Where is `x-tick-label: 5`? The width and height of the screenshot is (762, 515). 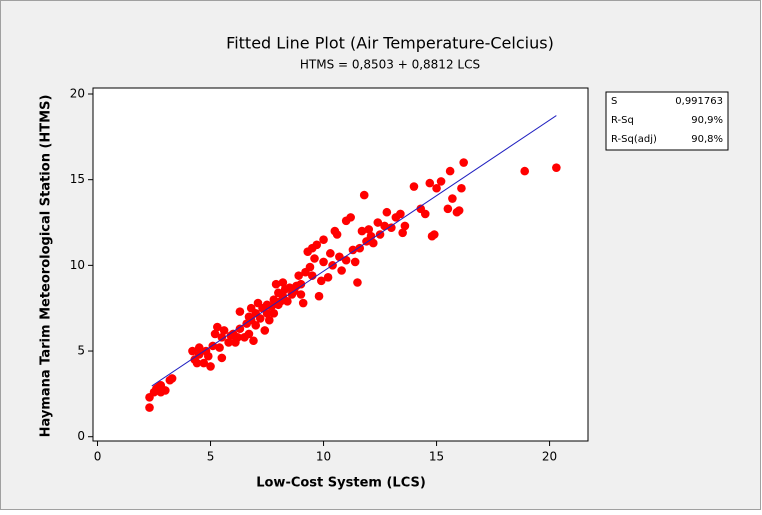 x-tick-label: 5 is located at coordinates (211, 457).